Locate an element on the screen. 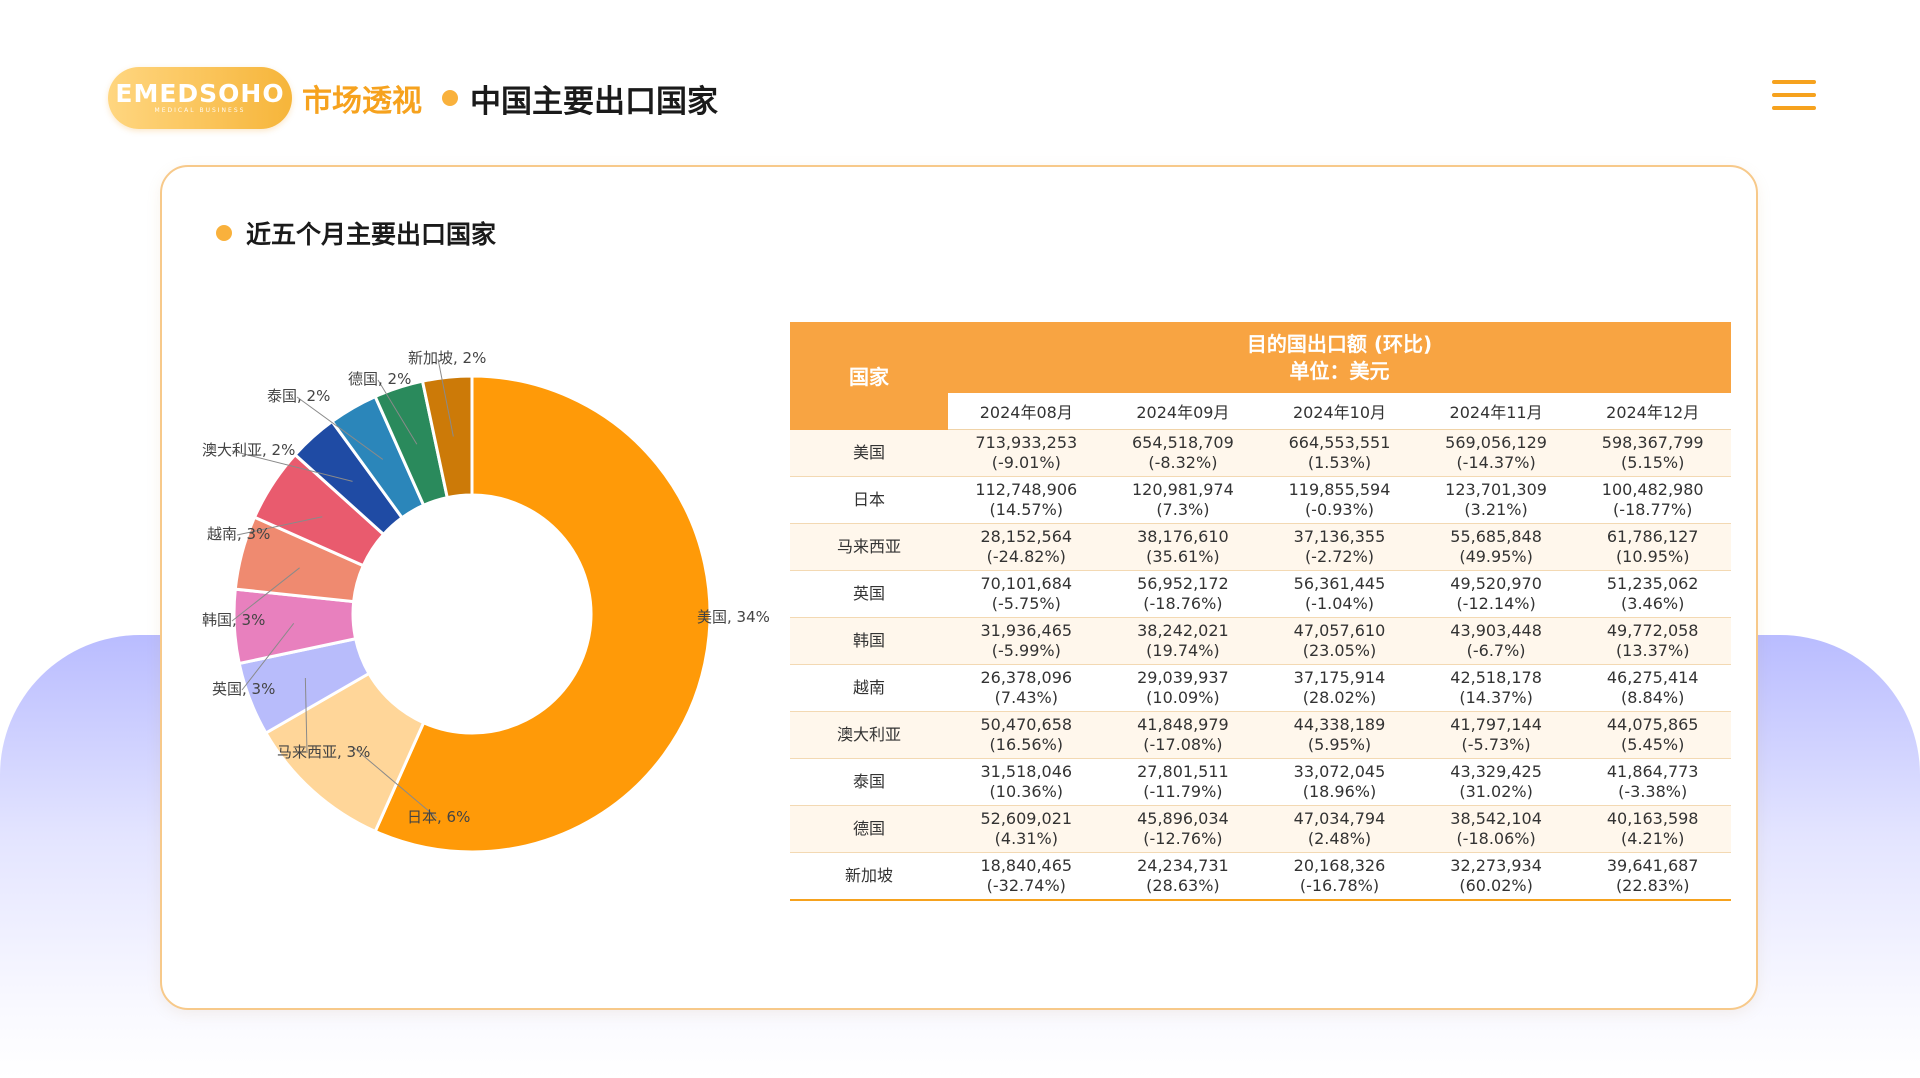  mom-change: (14.57%) is located at coordinates (1026, 509).